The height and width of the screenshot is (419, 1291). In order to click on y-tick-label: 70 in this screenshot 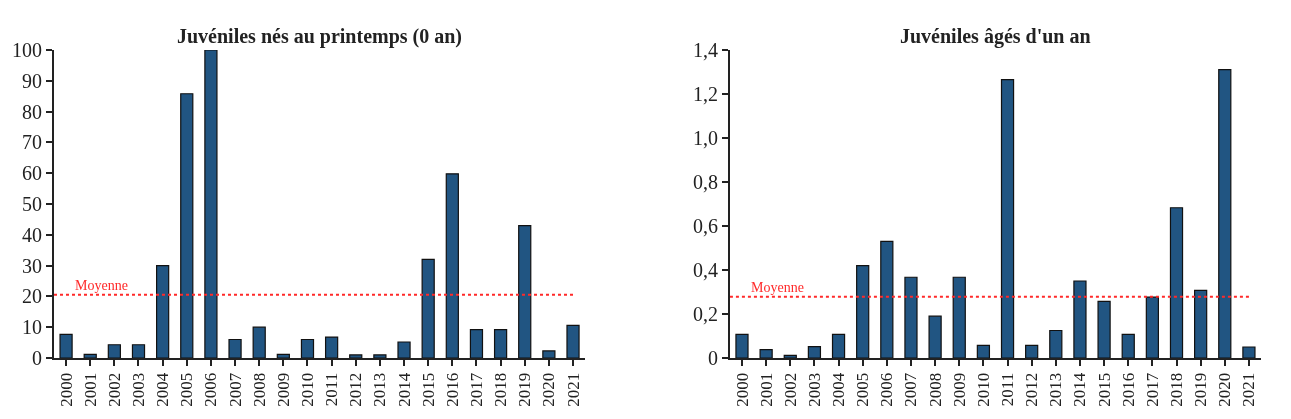, I will do `click(32, 142)`.